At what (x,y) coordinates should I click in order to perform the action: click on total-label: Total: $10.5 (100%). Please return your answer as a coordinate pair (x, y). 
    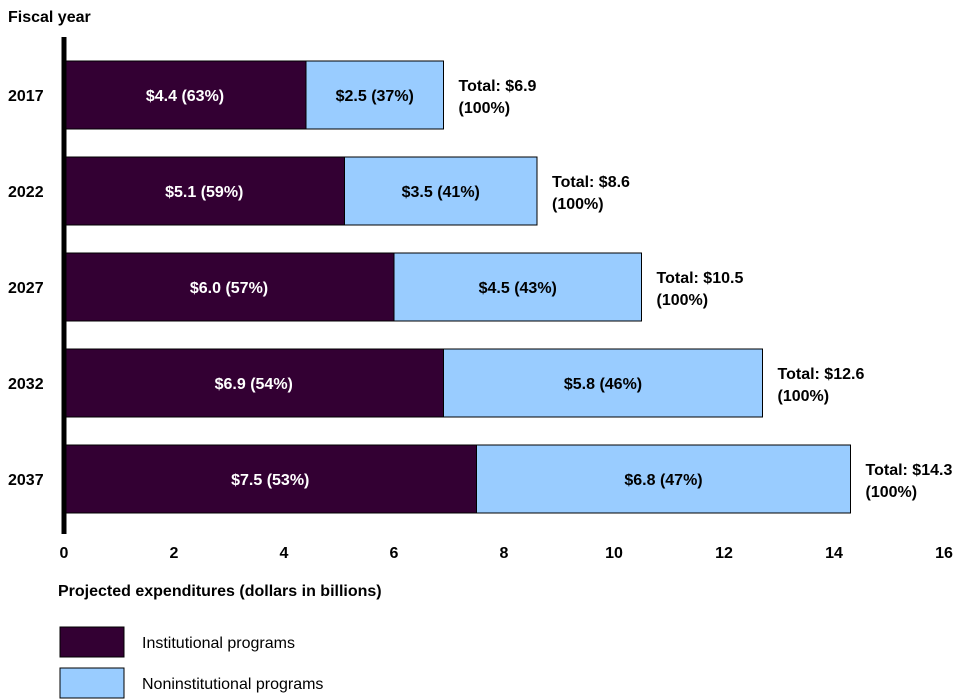
    Looking at the image, I should click on (700, 289).